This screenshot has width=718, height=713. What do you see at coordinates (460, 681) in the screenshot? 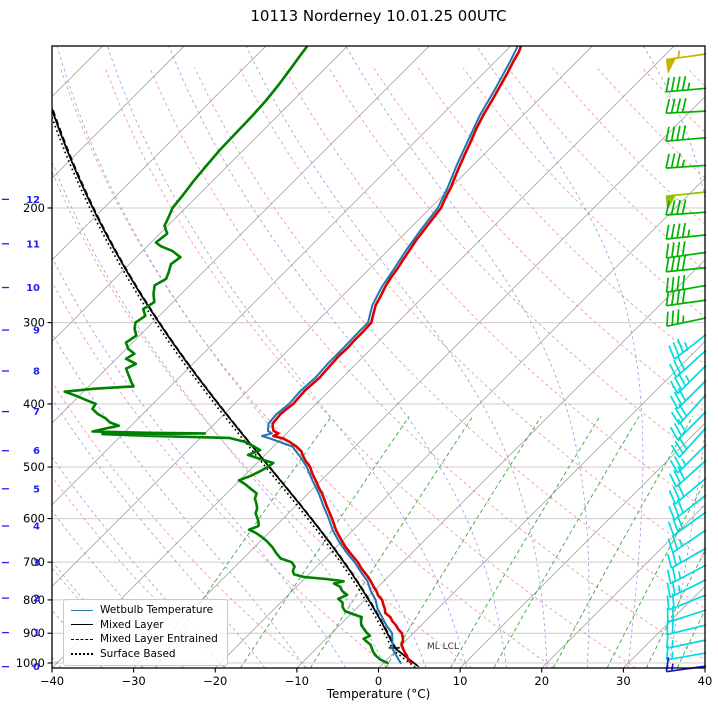
I see `x-tick-label: 10` at bounding box center [460, 681].